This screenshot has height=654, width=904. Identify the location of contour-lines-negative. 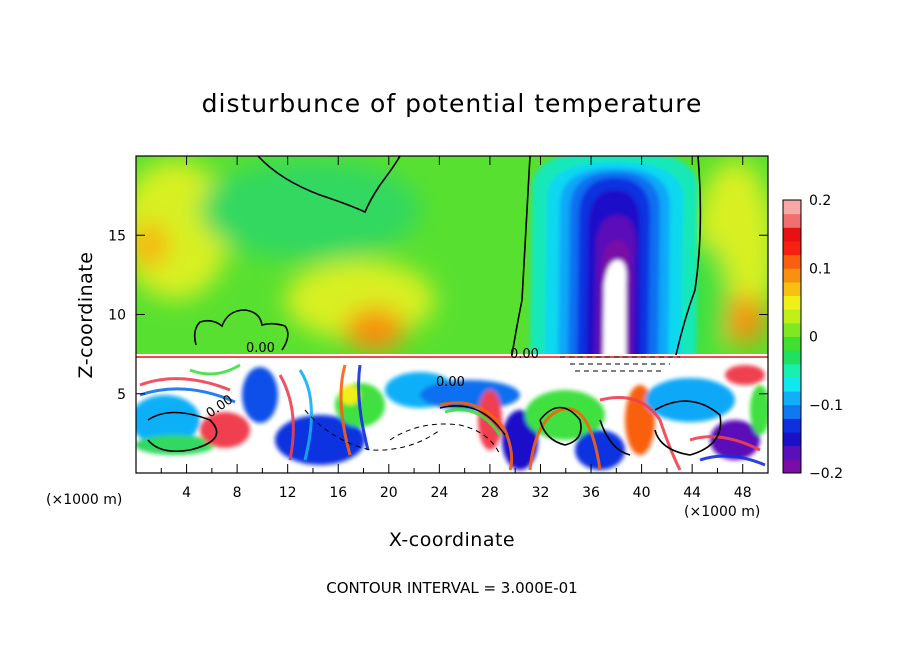
(492, 406).